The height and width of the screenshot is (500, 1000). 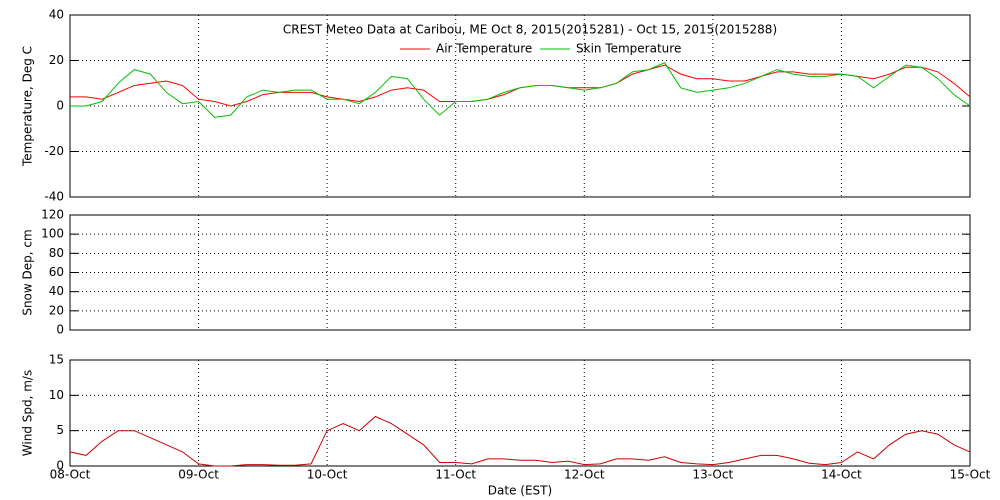 I want to click on y-tick-label: 60, so click(x=56, y=272).